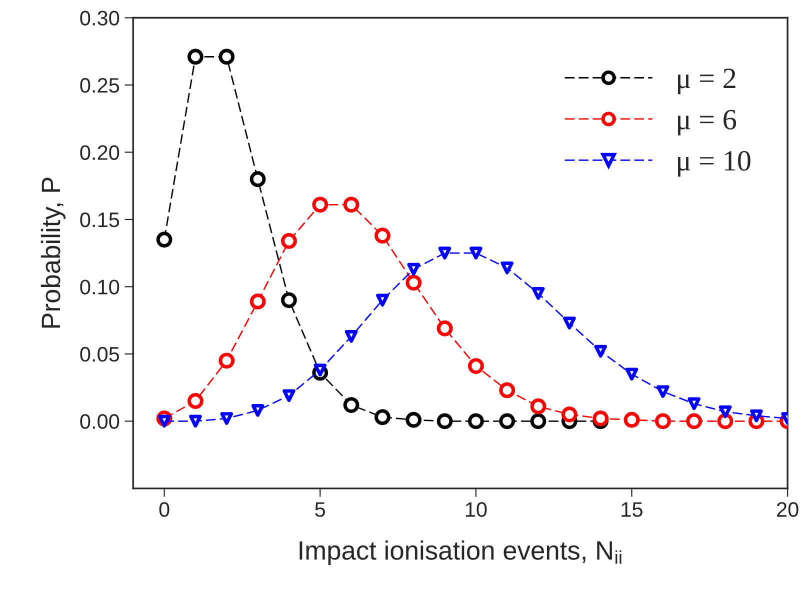 The height and width of the screenshot is (592, 802). I want to click on x-tick-label: 0, so click(164, 509).